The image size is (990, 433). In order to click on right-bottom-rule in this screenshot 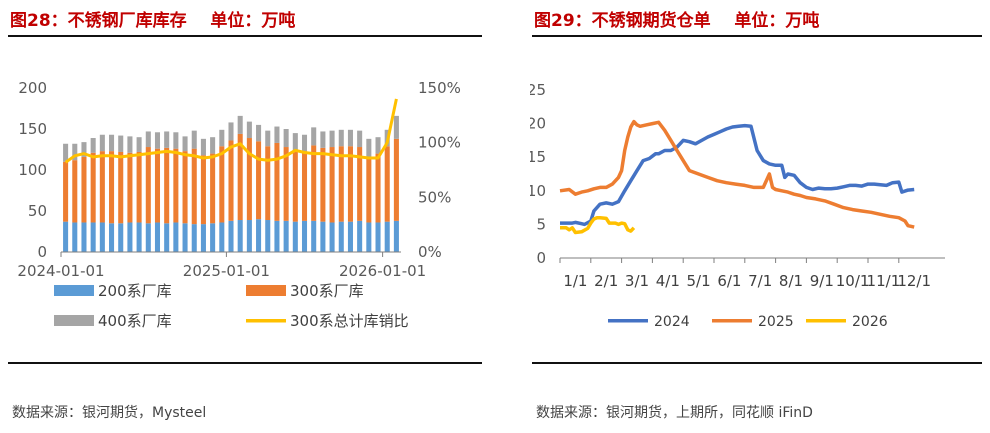, I will do `click(757, 363)`.